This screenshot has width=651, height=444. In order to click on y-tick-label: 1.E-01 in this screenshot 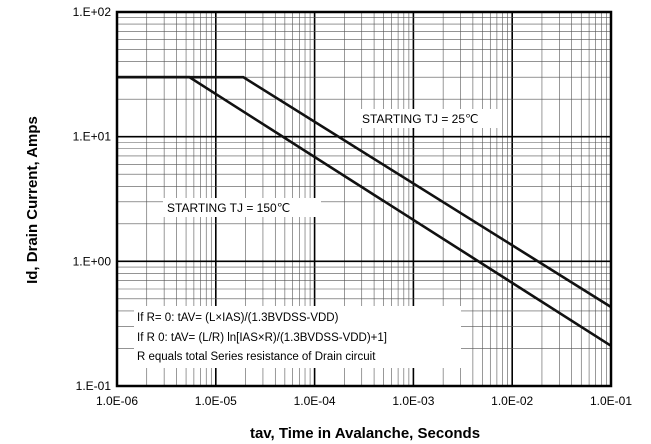, I will do `click(94, 386)`.